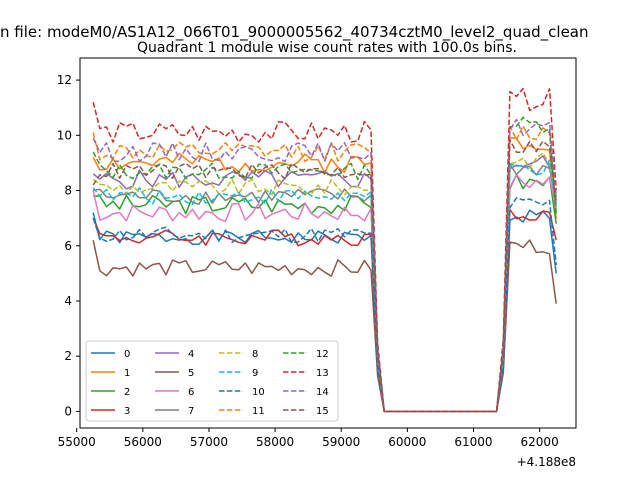  What do you see at coordinates (68, 191) in the screenshot?
I see `y-tick-label: 8` at bounding box center [68, 191].